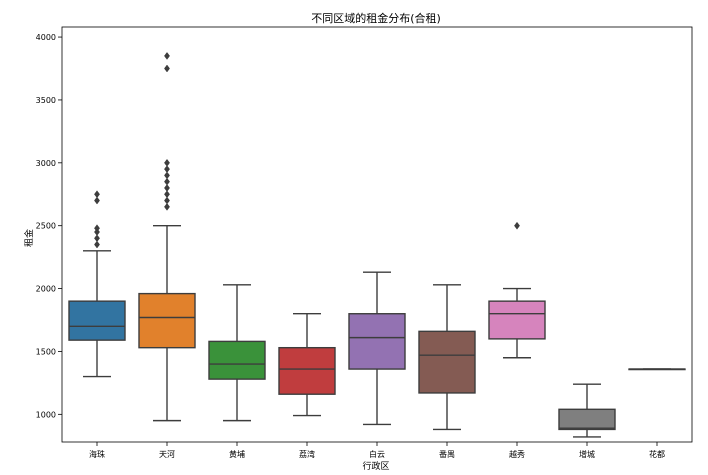 The image size is (708, 475). What do you see at coordinates (587, 454) in the screenshot?
I see `x-tick-label: 增城` at bounding box center [587, 454].